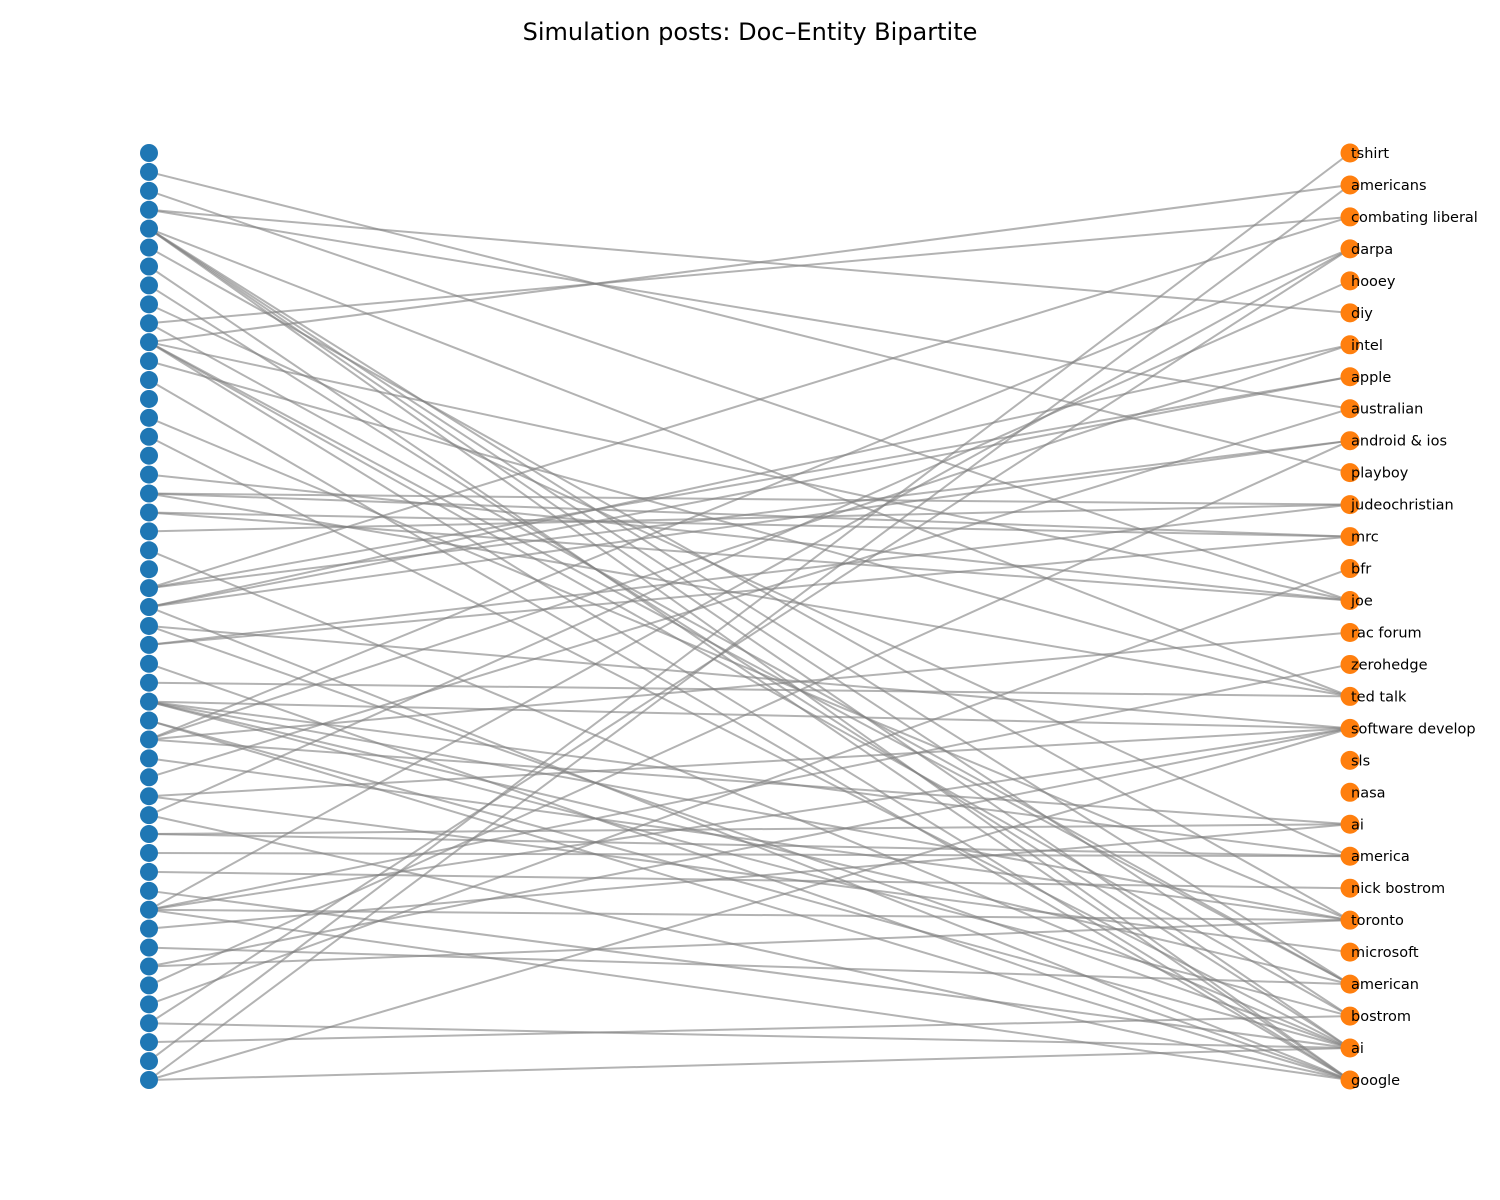 The width and height of the screenshot is (1500, 1200). Describe the element at coordinates (1375, 1081) in the screenshot. I see `entity-label: google` at that location.